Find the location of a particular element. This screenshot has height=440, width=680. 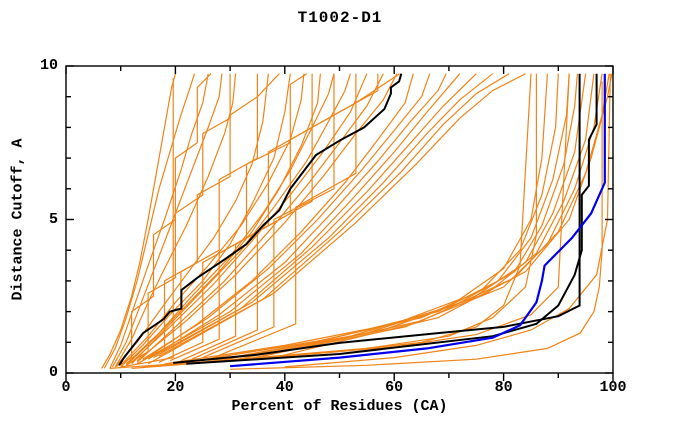

y-tick-label: 0 is located at coordinates (53, 372).